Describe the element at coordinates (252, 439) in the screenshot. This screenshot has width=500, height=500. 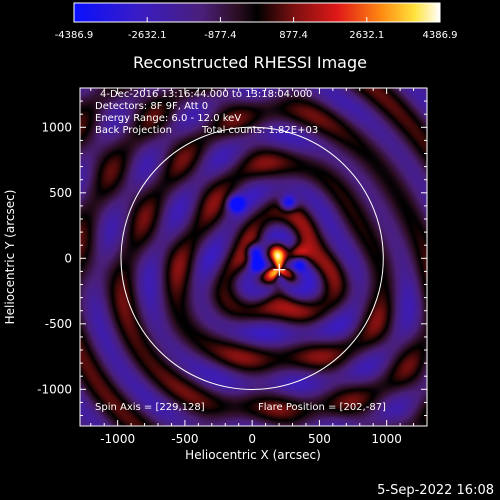
I see `x-tick-label: 0` at that location.